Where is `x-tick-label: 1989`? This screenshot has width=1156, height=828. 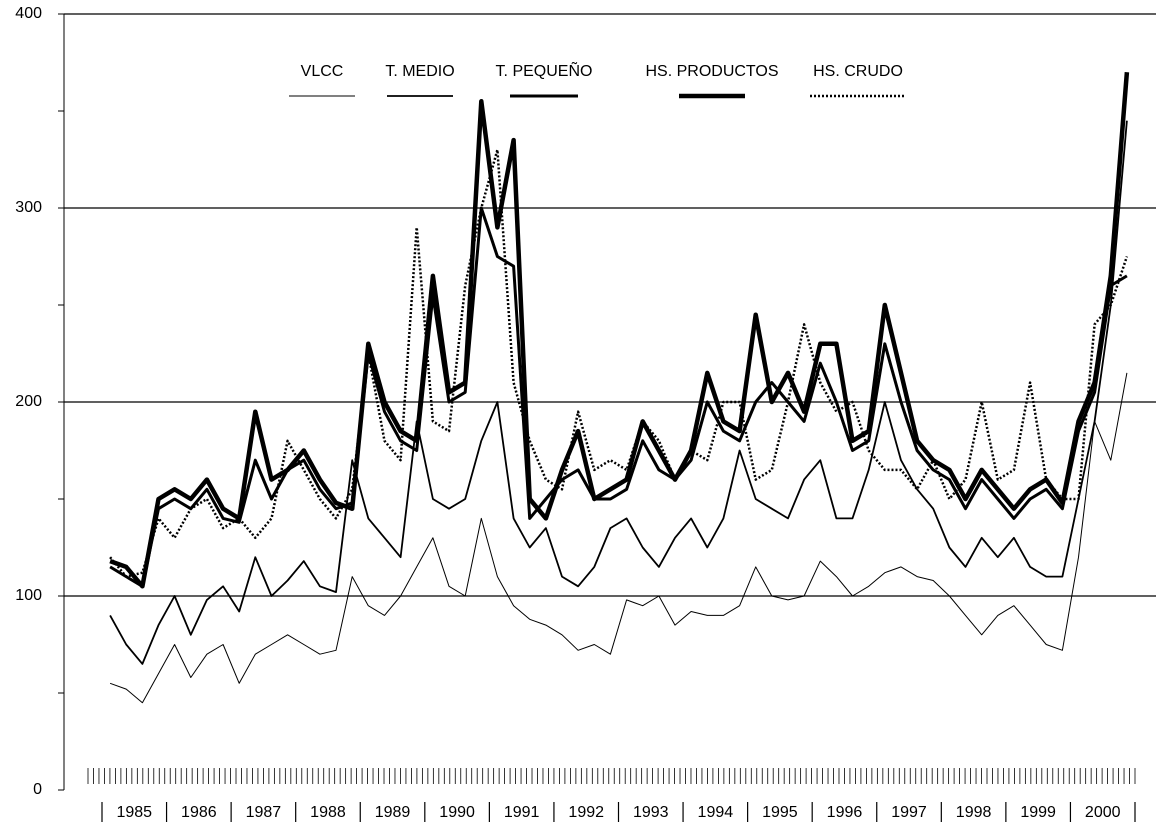 x-tick-label: 1989 is located at coordinates (393, 812).